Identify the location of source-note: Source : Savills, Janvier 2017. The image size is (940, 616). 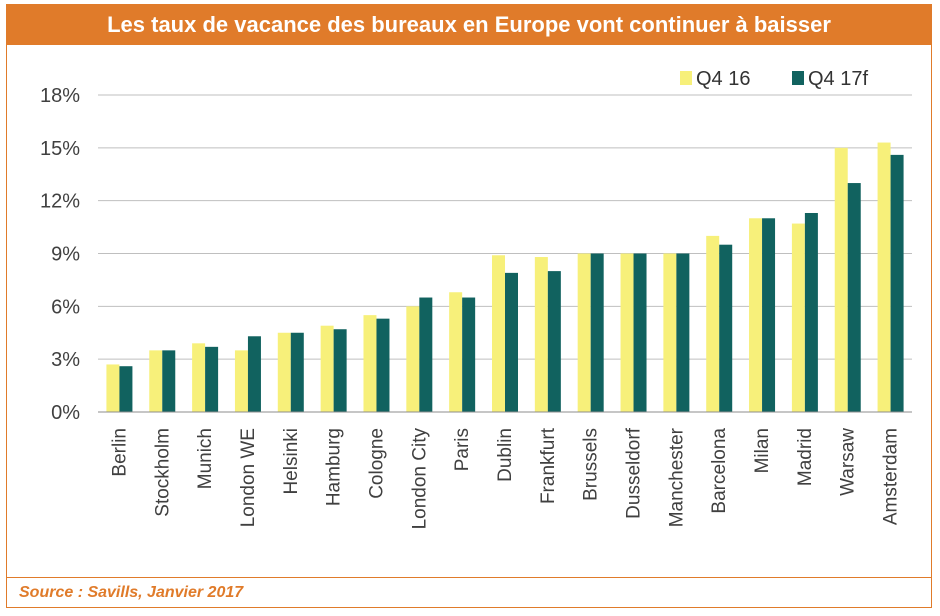
(469, 592).